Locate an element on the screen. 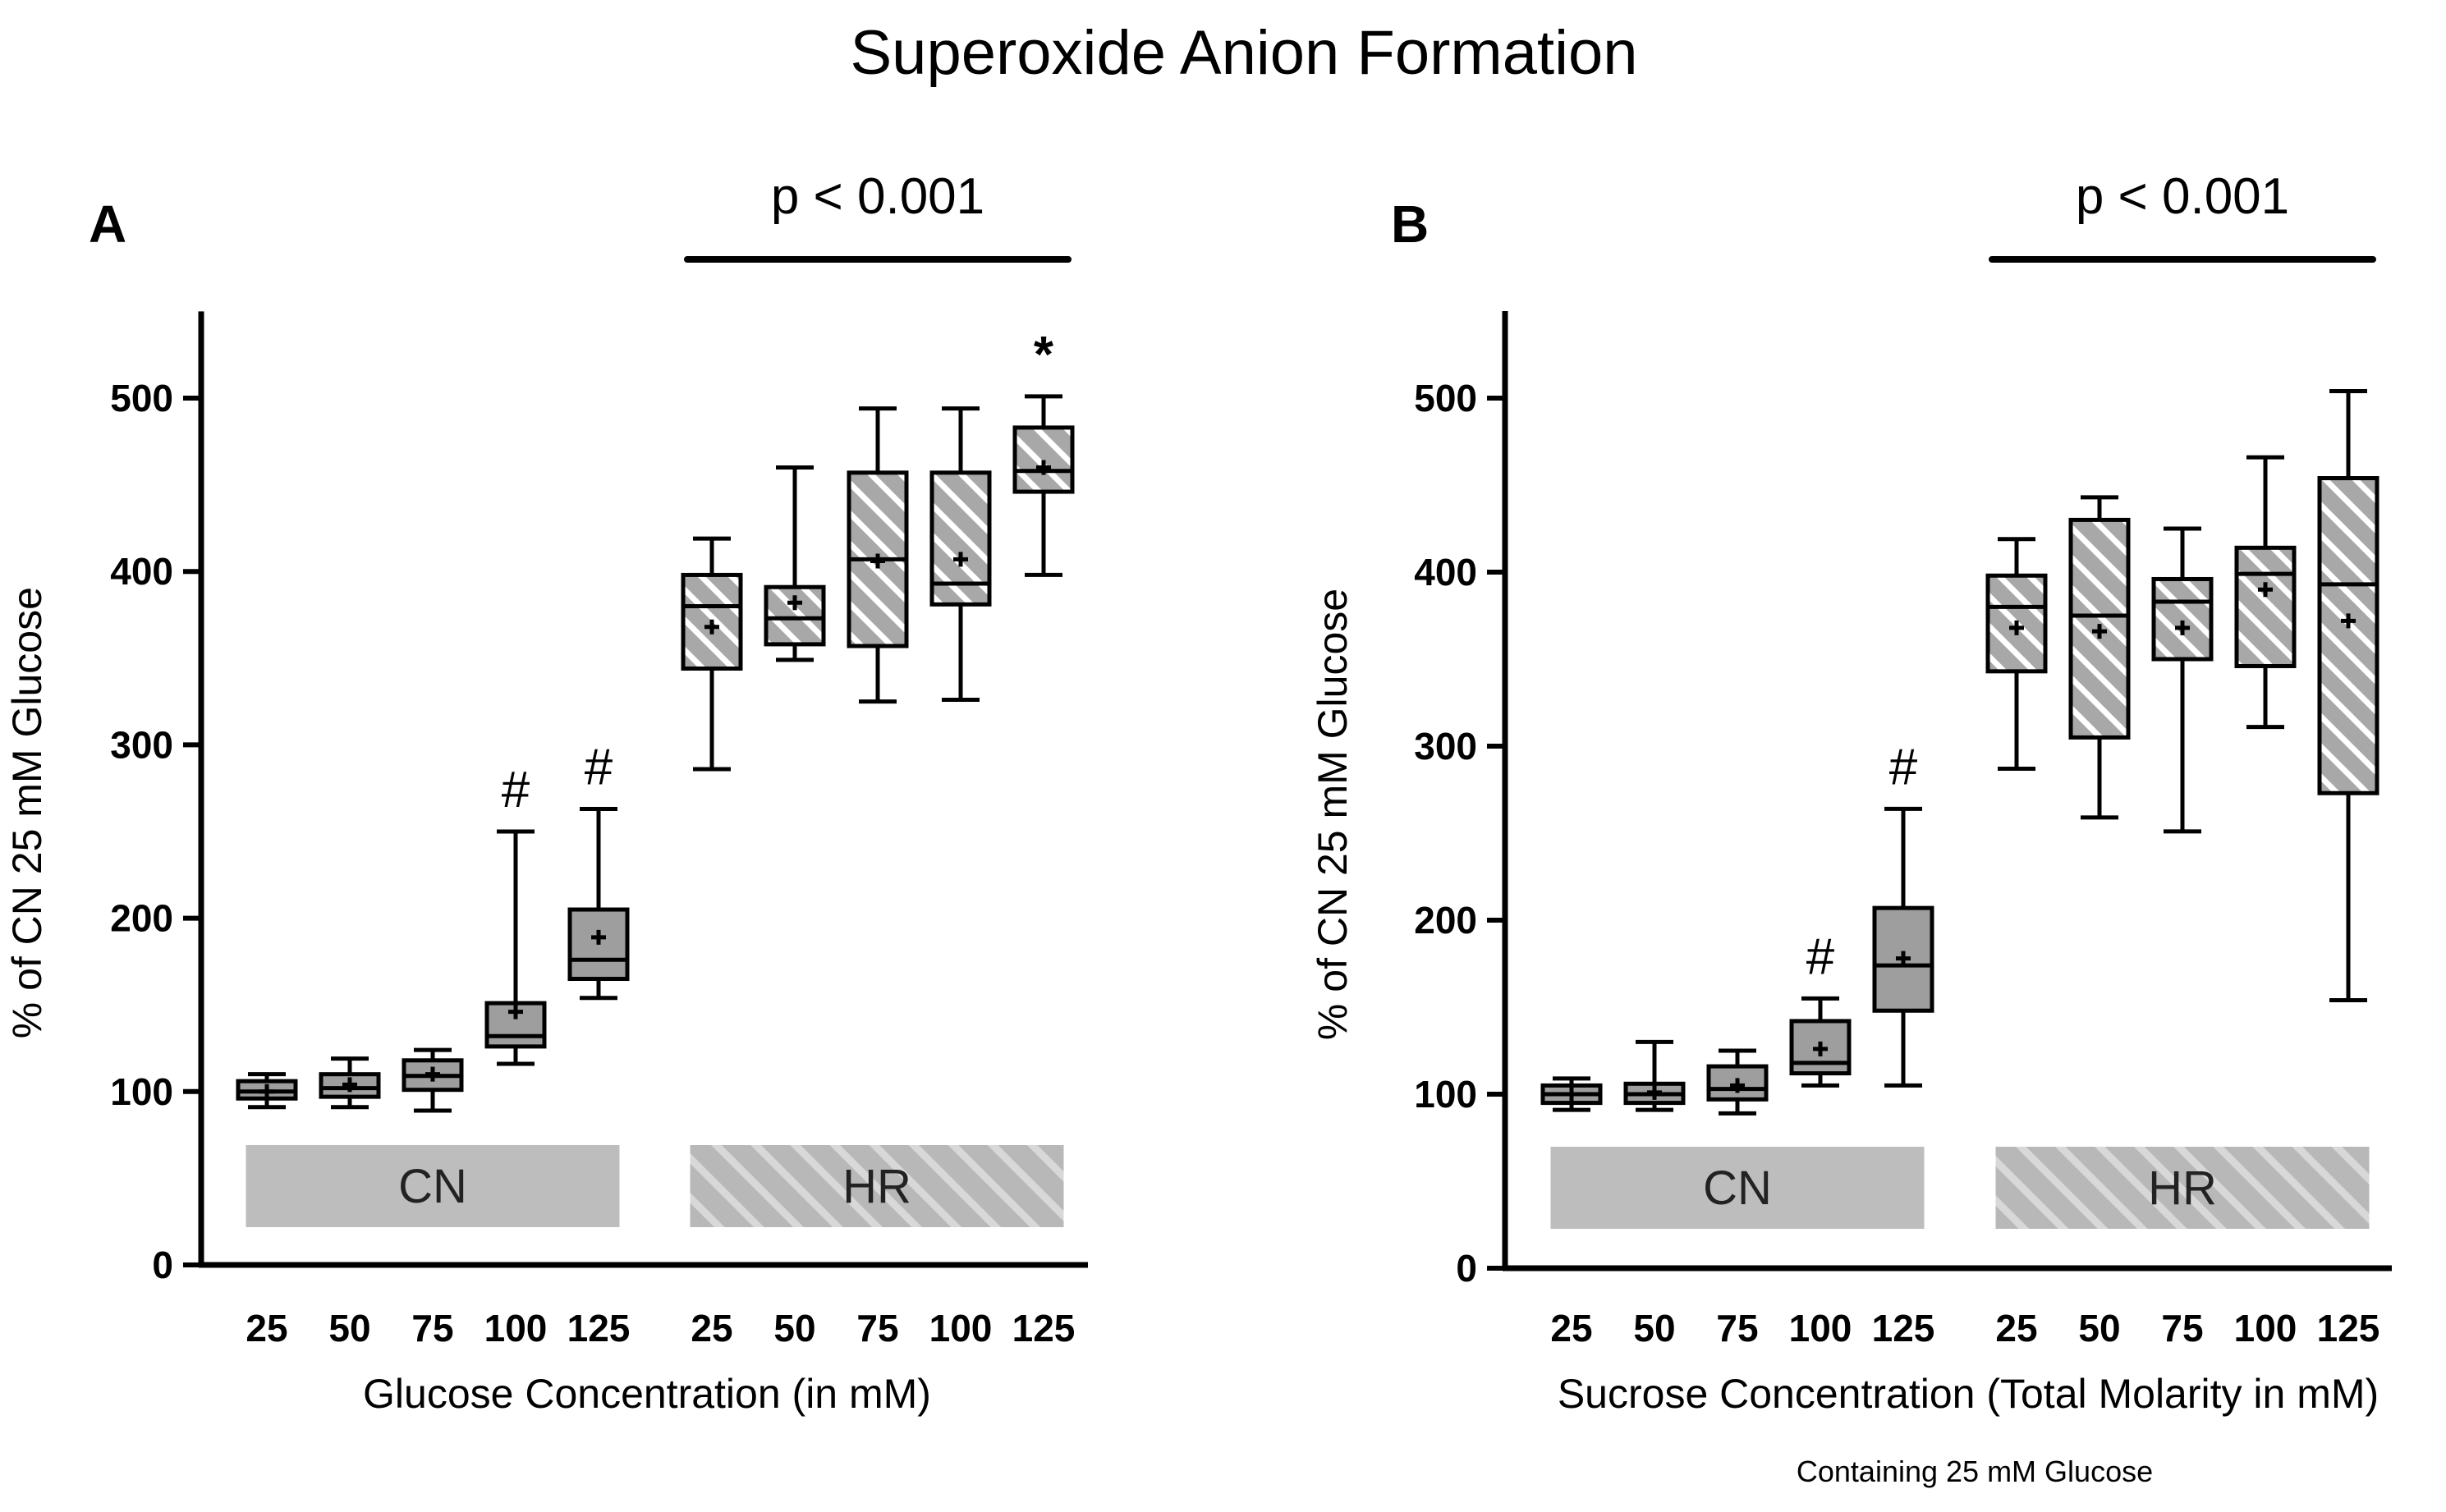 Image resolution: width=2446 pixels, height=1512 pixels. box-hr-125: * is located at coordinates (1044, 452).